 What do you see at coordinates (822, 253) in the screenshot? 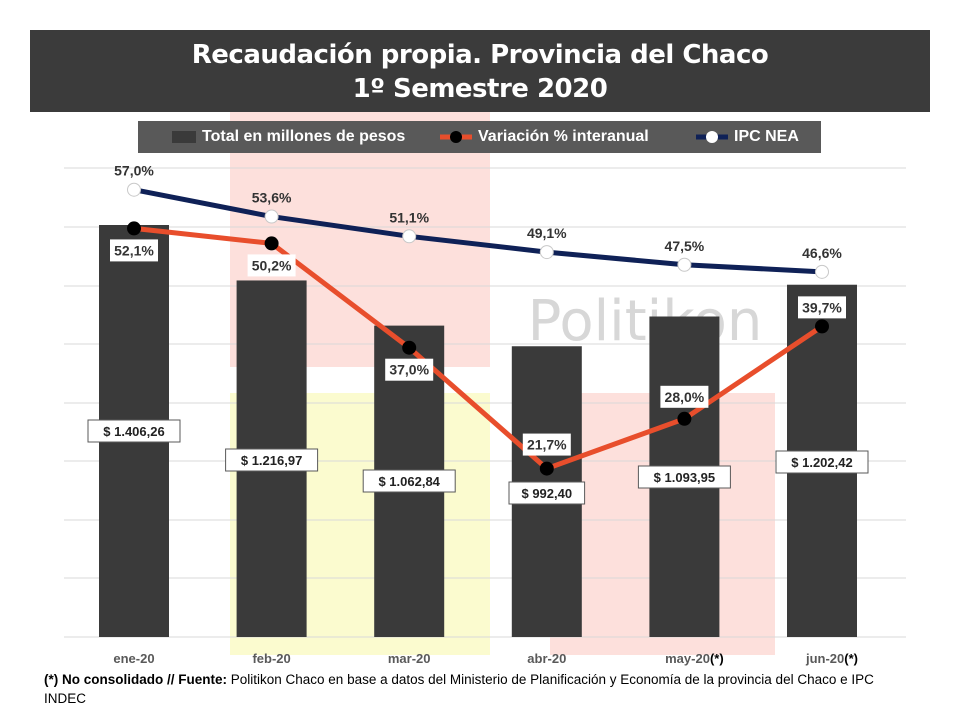
I see `ipc-value-label: 46,6%` at bounding box center [822, 253].